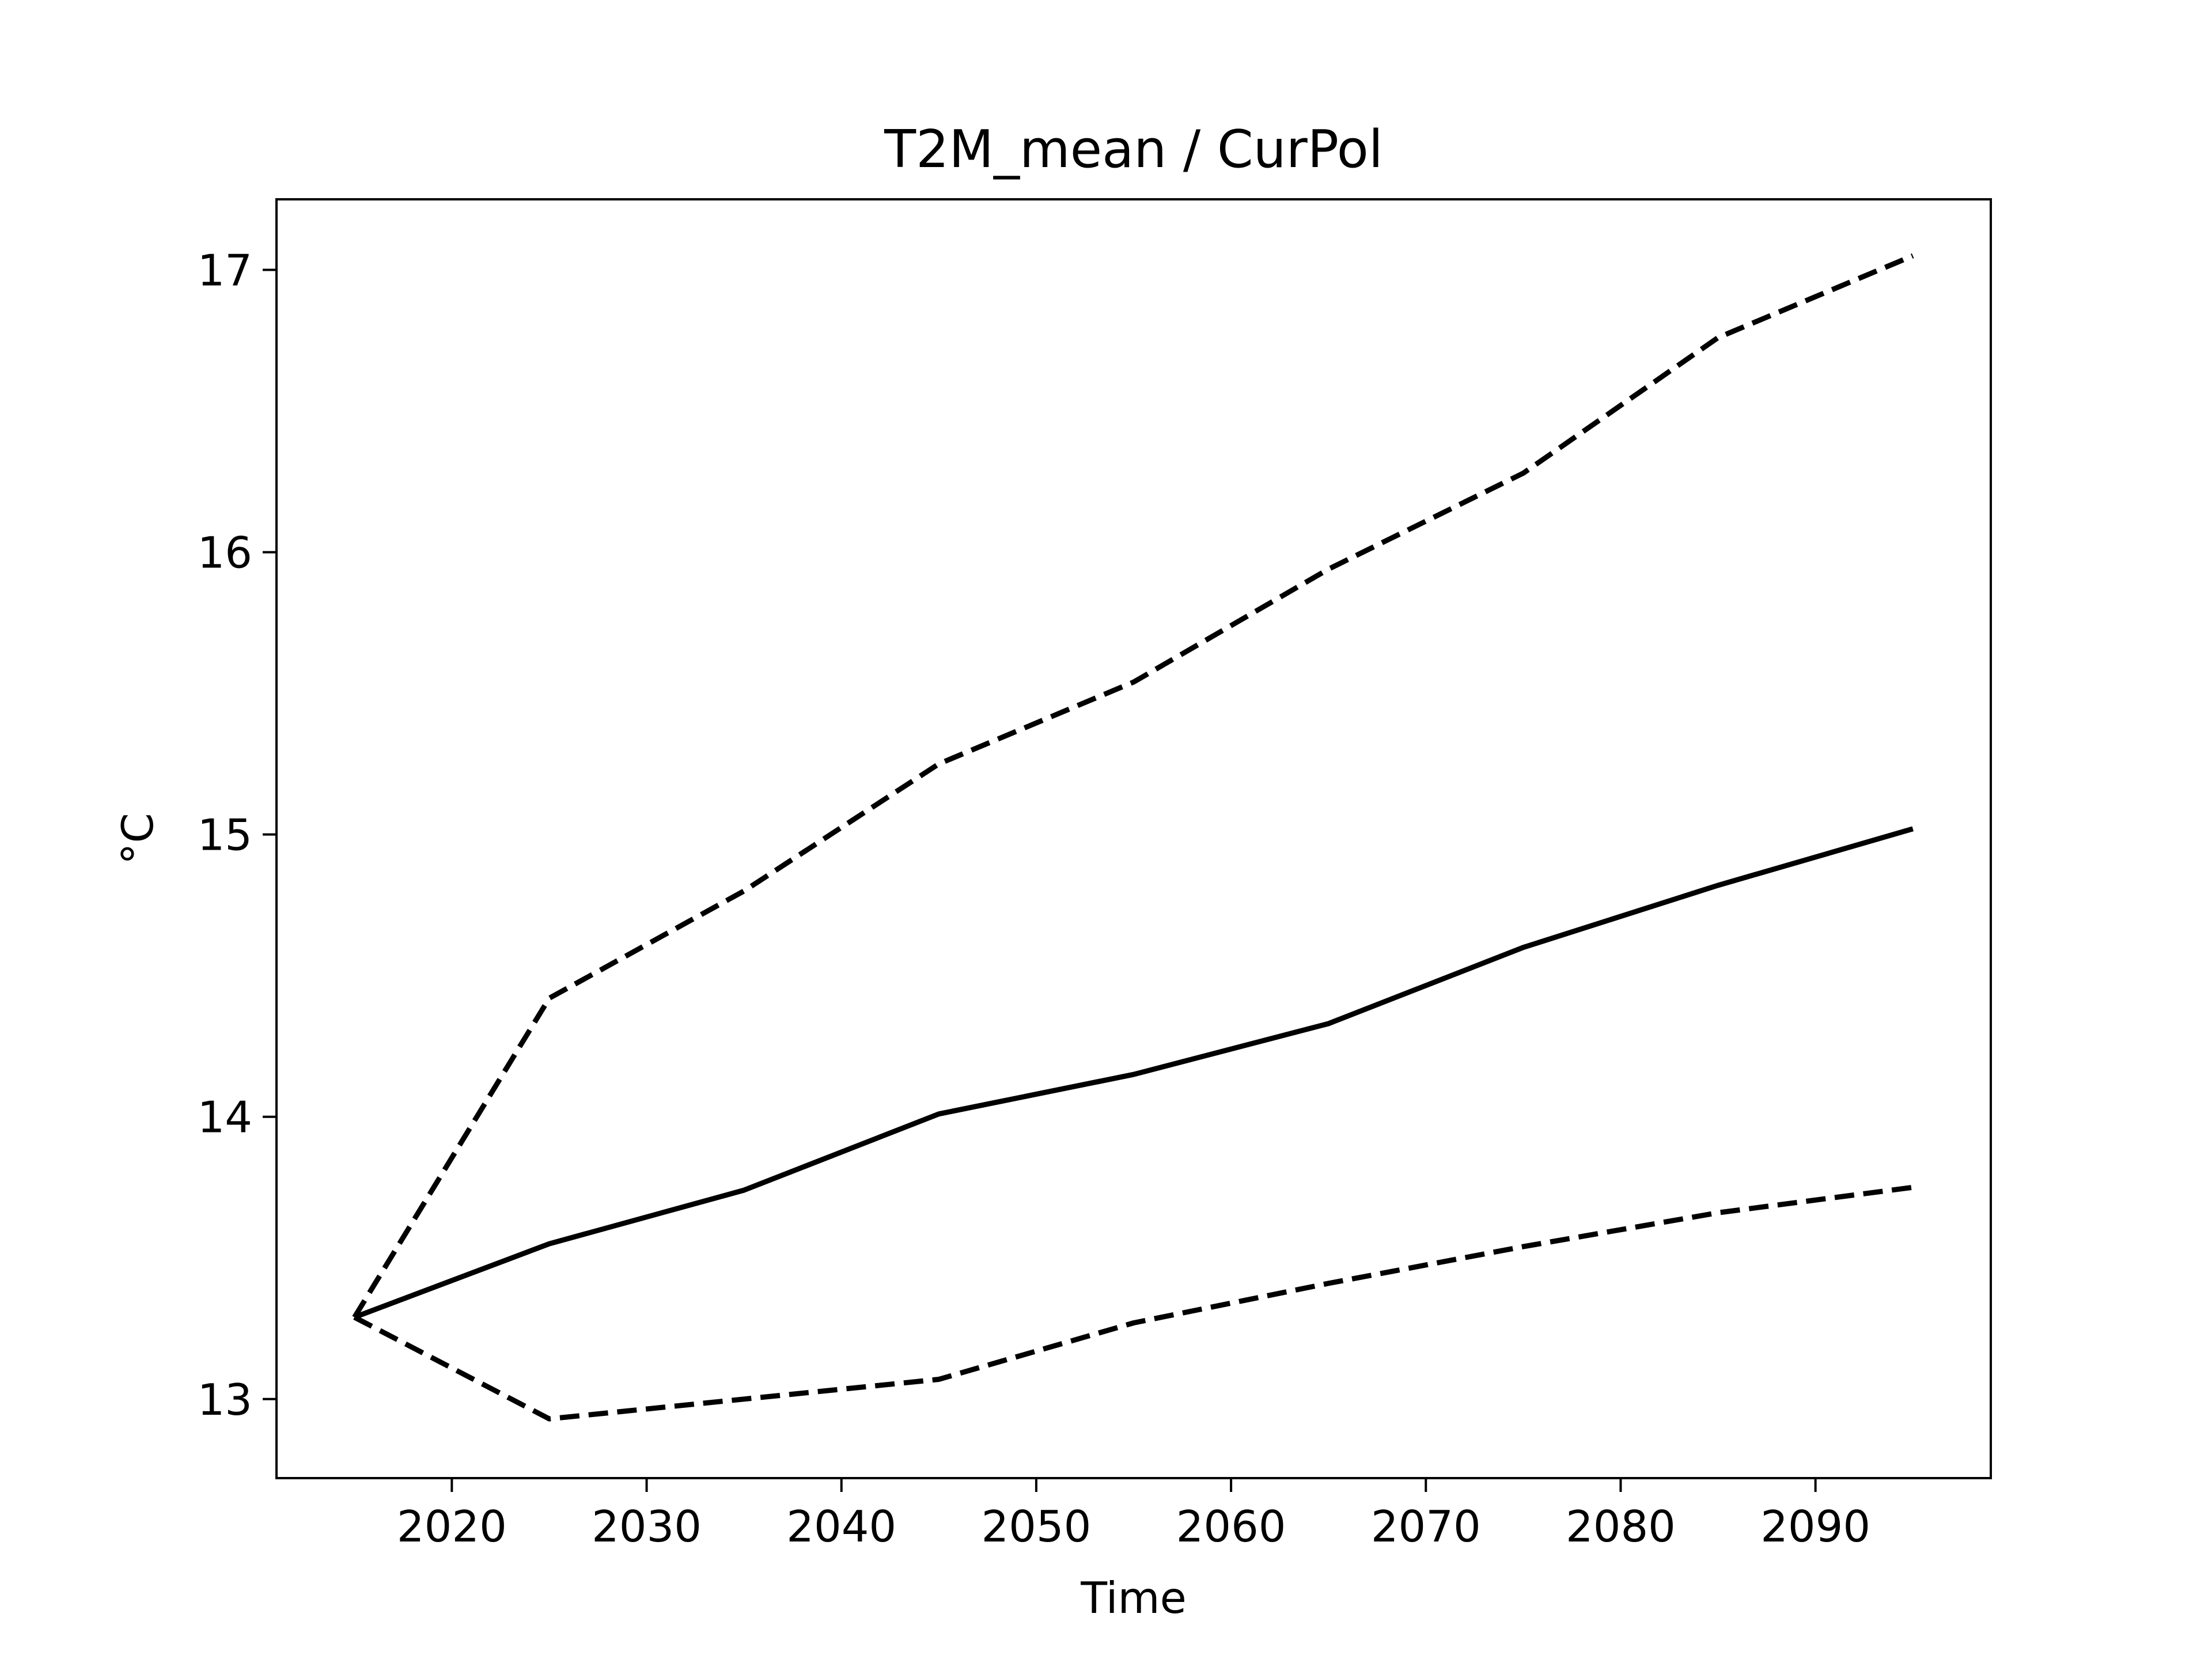 Image resolution: width=2212 pixels, height=1659 pixels. Describe the element at coordinates (1231, 1526) in the screenshot. I see `x-tick-label: 2060` at that location.